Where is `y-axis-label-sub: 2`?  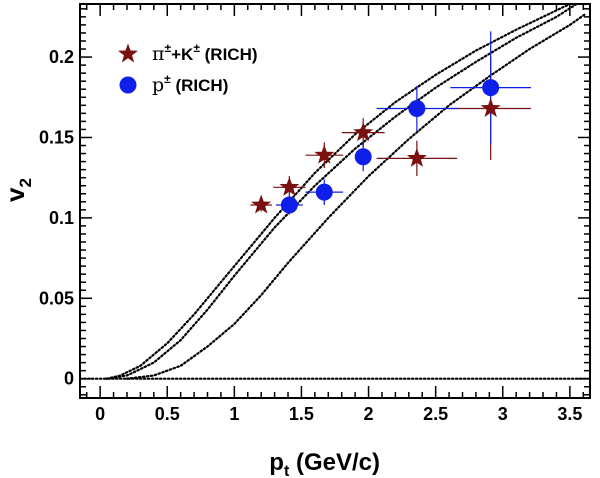
y-axis-label-sub: 2 is located at coordinates (25, 182).